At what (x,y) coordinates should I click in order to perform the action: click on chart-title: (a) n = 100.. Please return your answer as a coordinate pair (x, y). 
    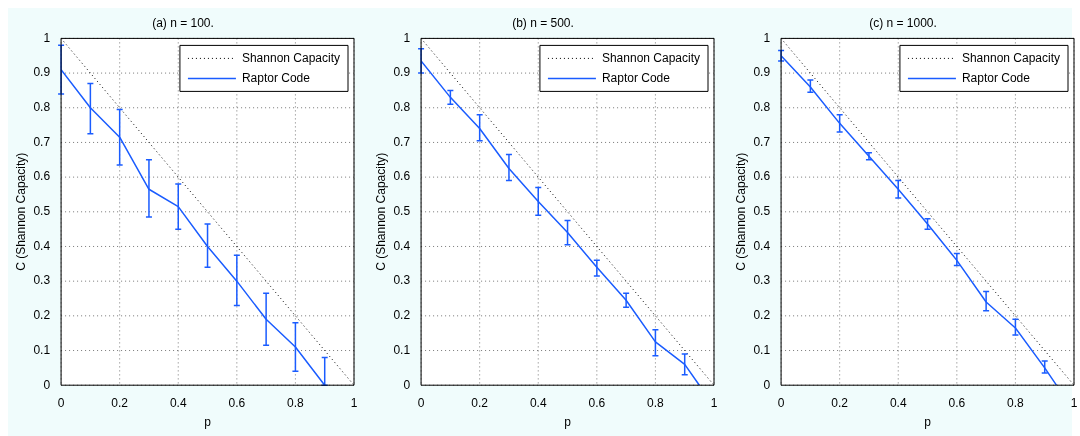
    Looking at the image, I should click on (183, 22).